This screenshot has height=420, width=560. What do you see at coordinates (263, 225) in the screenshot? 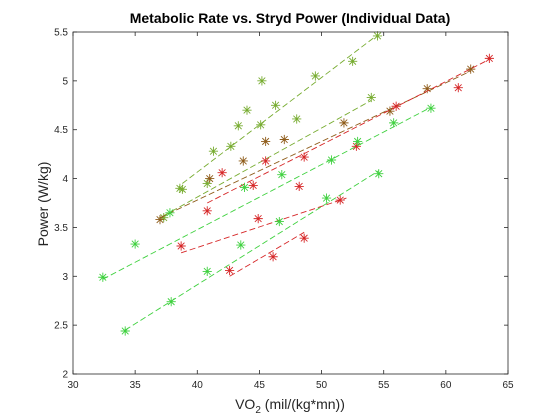
I see `series-5-trend-line` at bounding box center [263, 225].